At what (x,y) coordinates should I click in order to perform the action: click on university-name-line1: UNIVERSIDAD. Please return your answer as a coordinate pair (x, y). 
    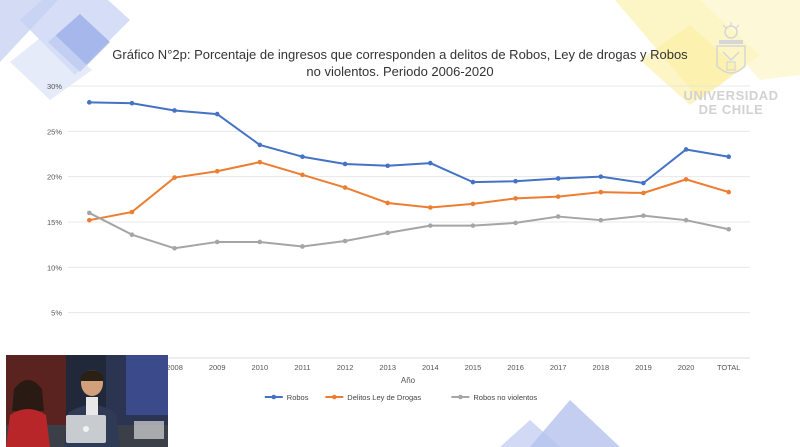
    Looking at the image, I should click on (731, 95).